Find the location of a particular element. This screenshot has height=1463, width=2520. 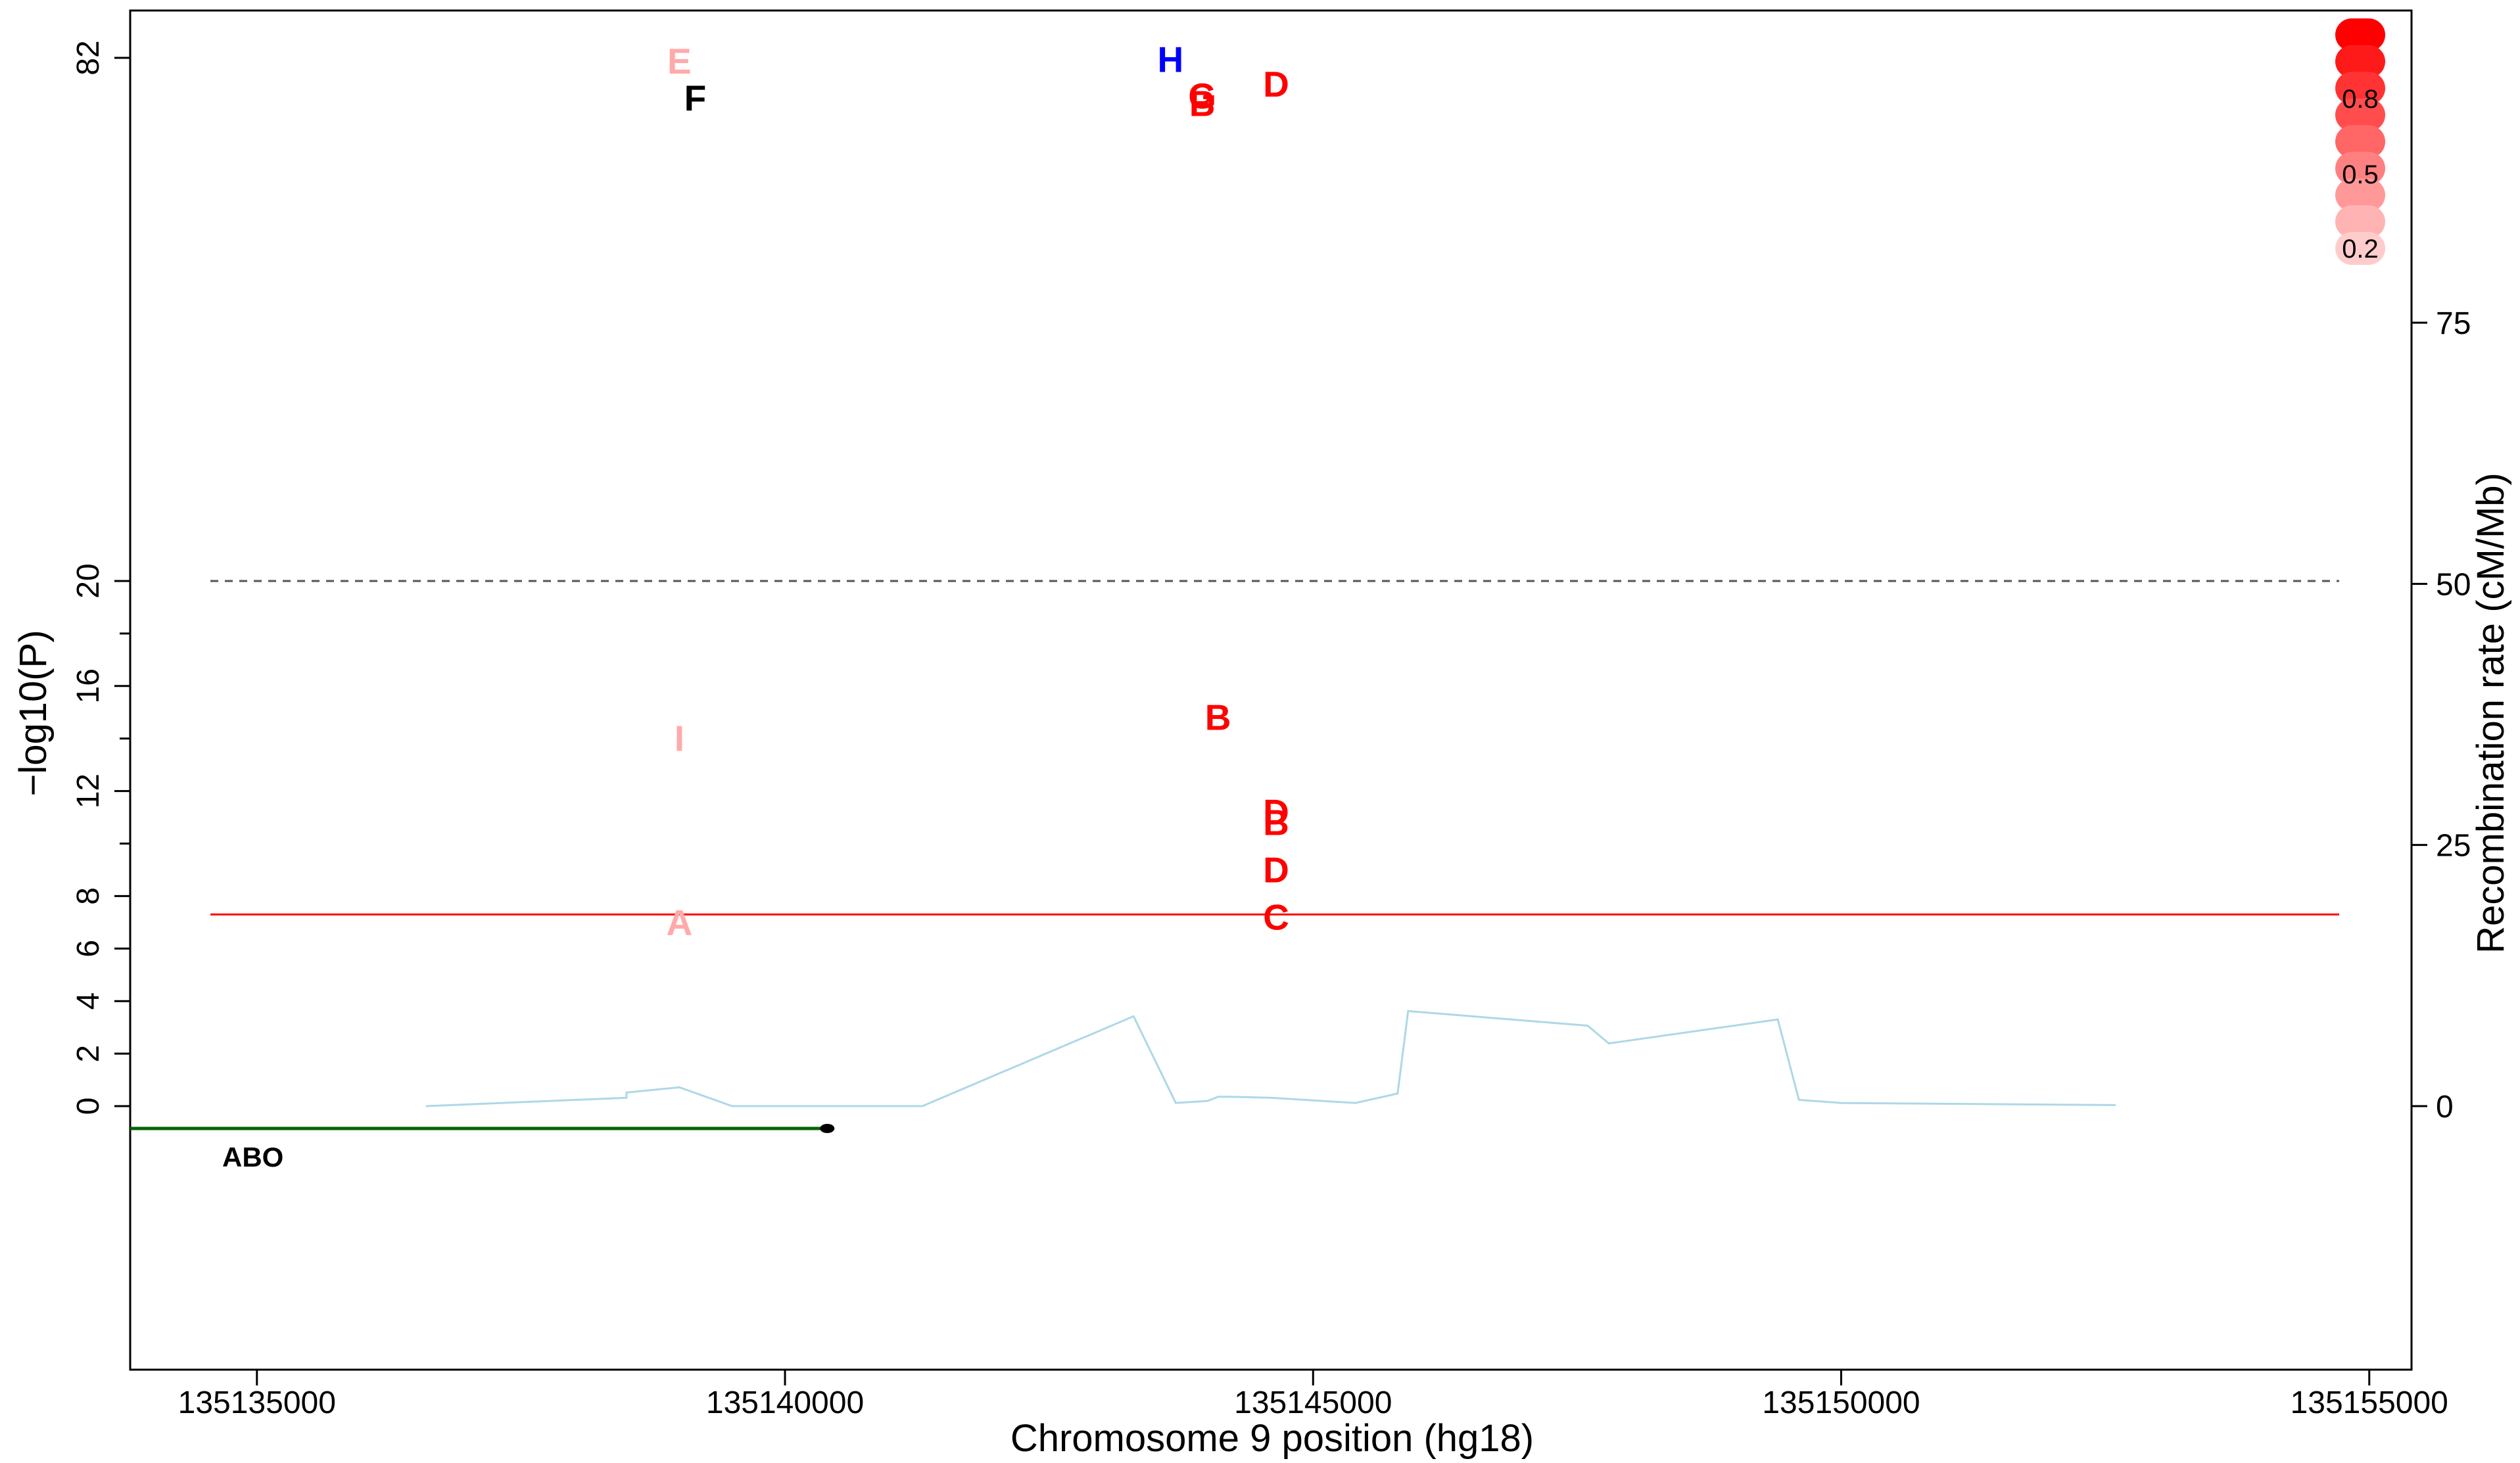

snp-point: C is located at coordinates (1276, 916).